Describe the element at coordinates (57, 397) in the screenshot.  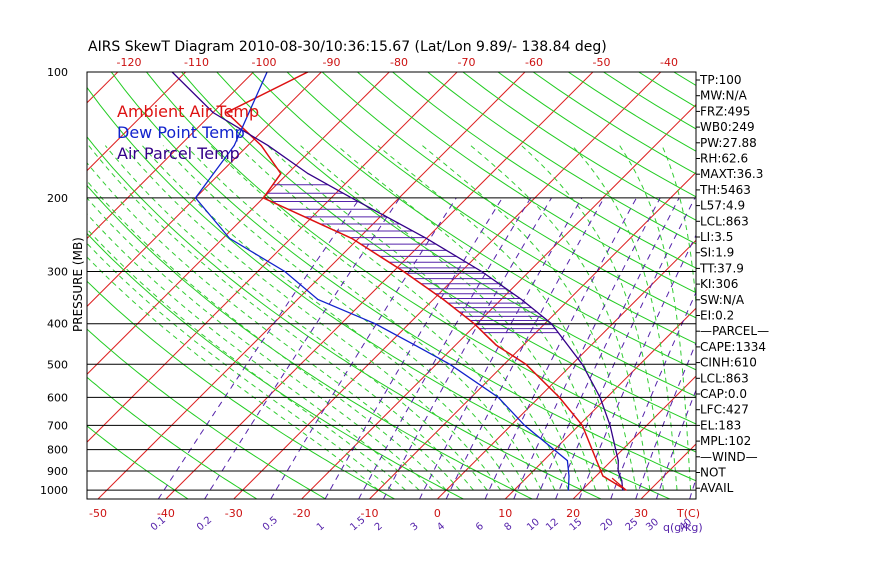
I see `pressure-tick-label: 600` at that location.